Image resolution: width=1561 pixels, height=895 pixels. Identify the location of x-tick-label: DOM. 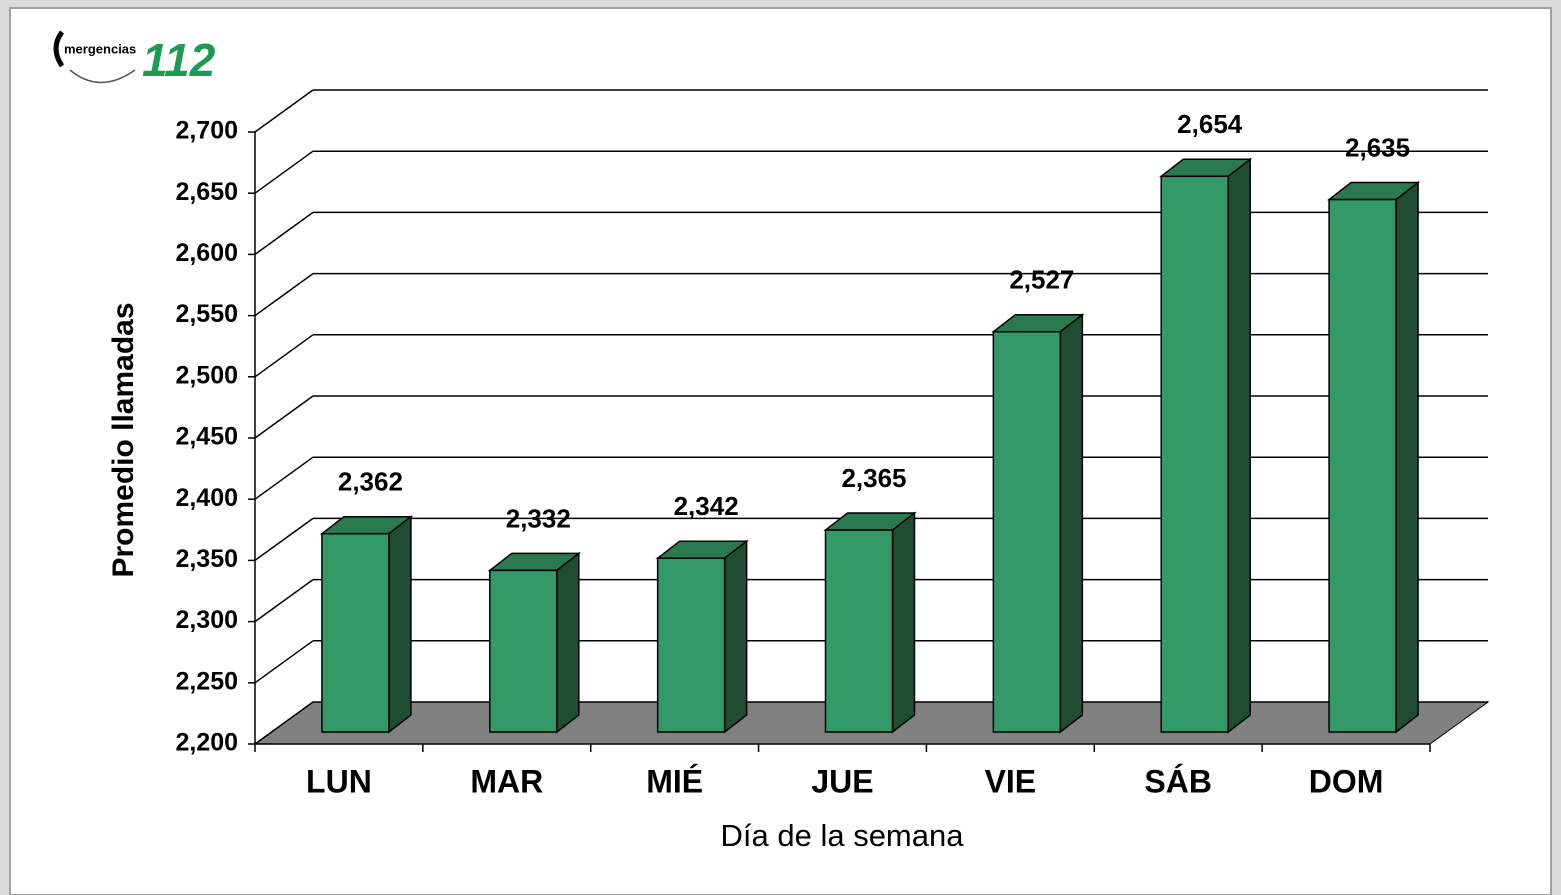
(1346, 781).